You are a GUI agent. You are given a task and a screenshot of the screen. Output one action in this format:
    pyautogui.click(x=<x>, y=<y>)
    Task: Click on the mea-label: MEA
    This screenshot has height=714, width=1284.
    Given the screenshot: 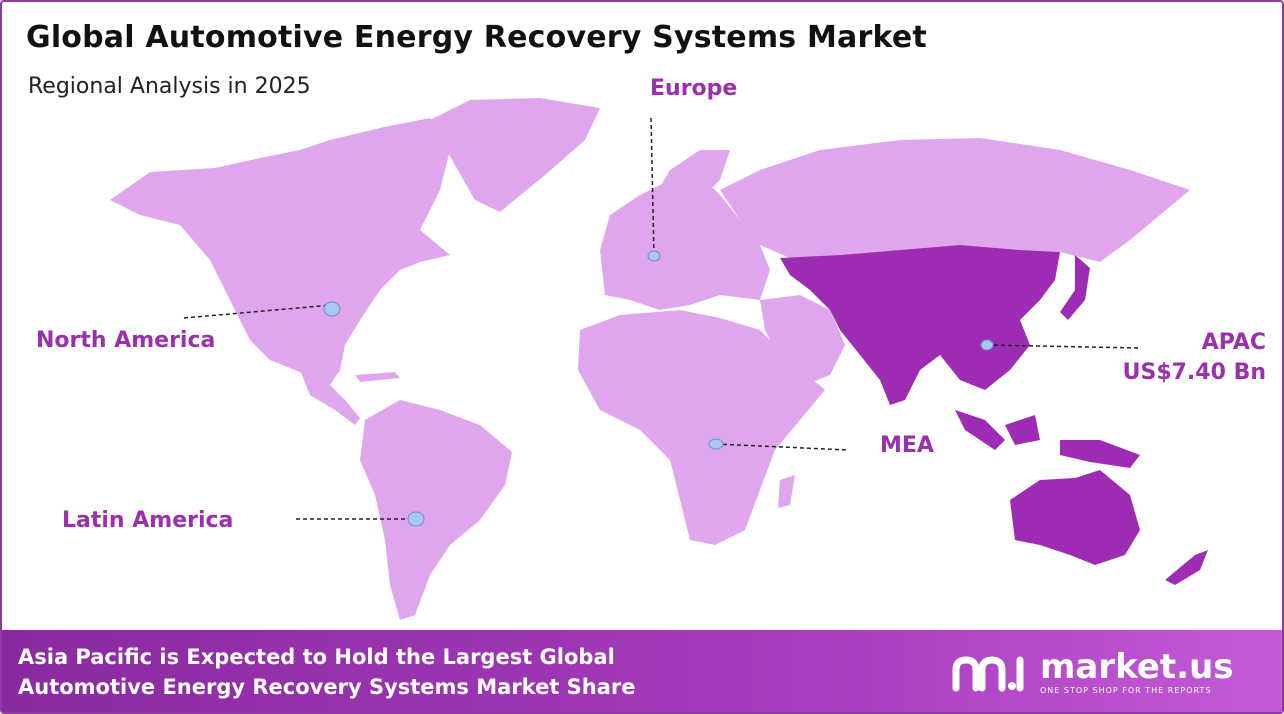 What is the action you would take?
    pyautogui.click(x=907, y=445)
    